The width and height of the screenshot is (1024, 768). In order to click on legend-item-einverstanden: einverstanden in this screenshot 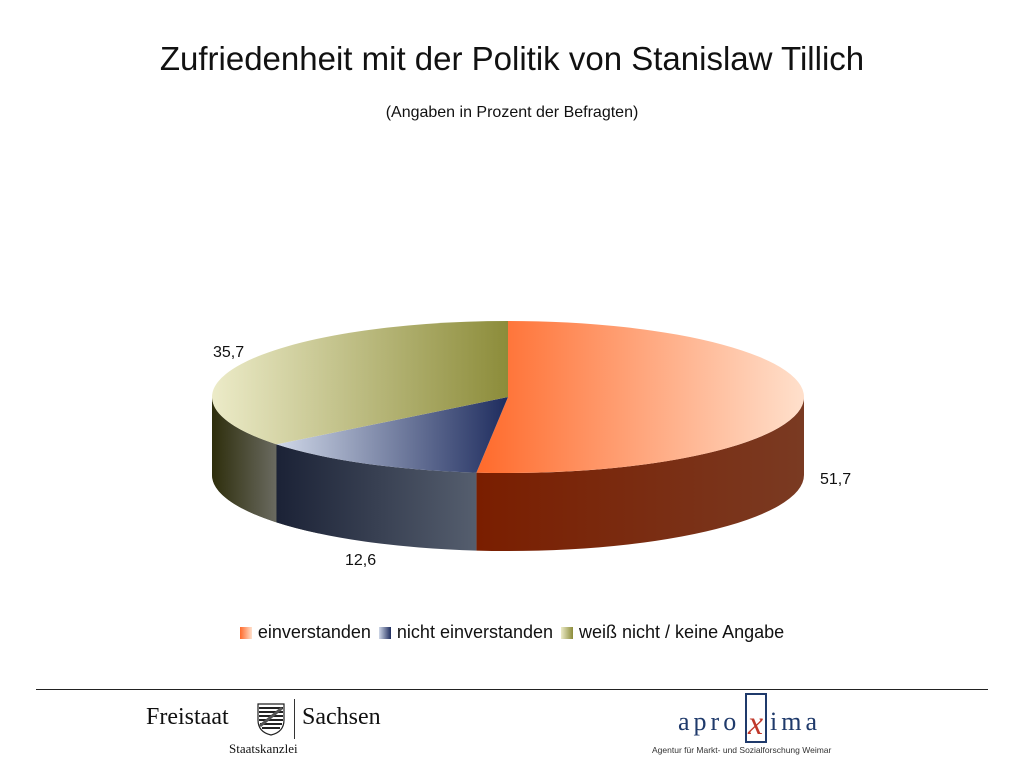, I will do `click(305, 632)`.